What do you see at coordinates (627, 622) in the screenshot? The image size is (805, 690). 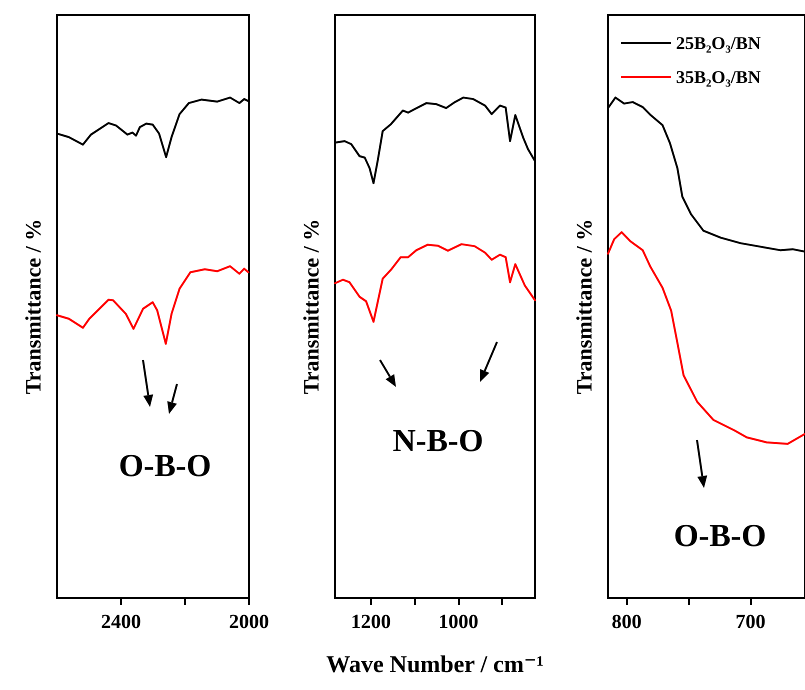 I see `x-tick-label: 800` at bounding box center [627, 622].